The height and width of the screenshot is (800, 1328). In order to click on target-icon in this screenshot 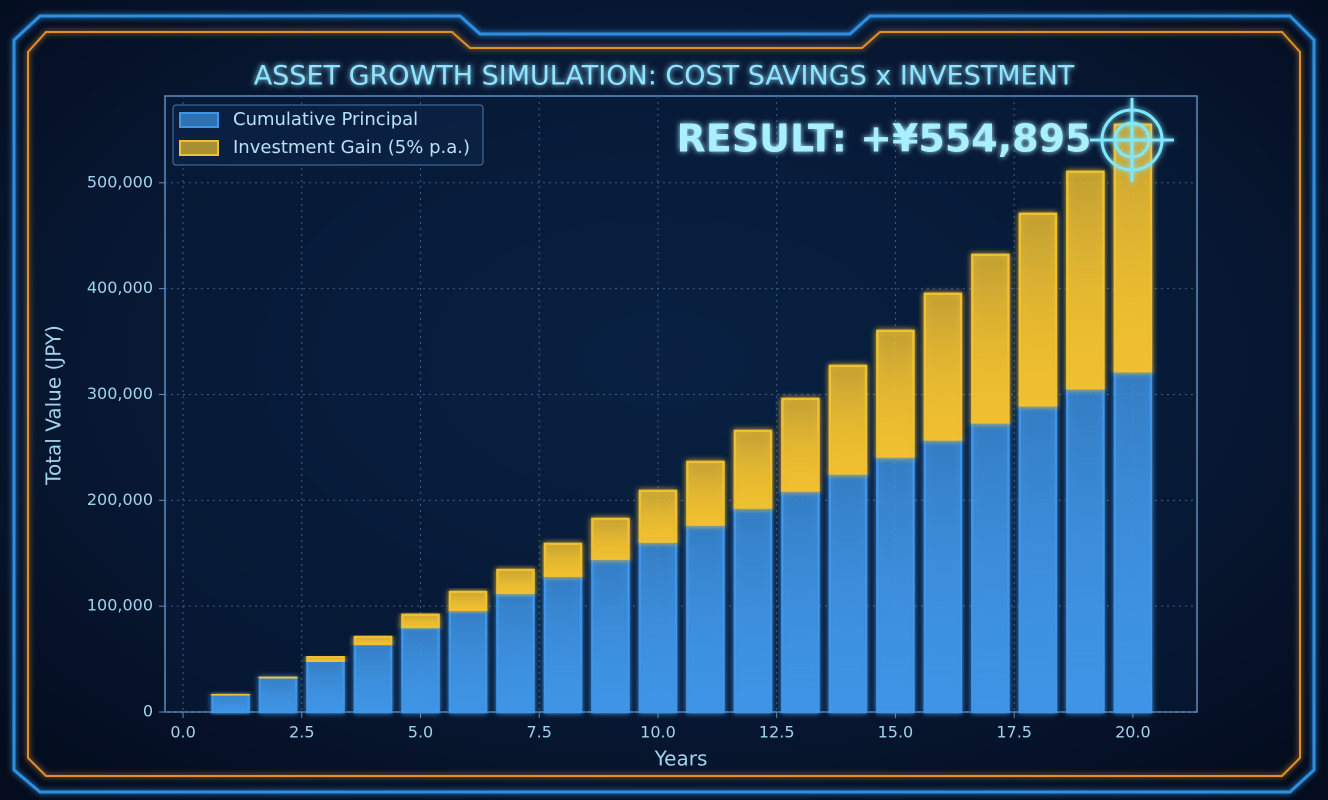, I will do `click(1132, 140)`.